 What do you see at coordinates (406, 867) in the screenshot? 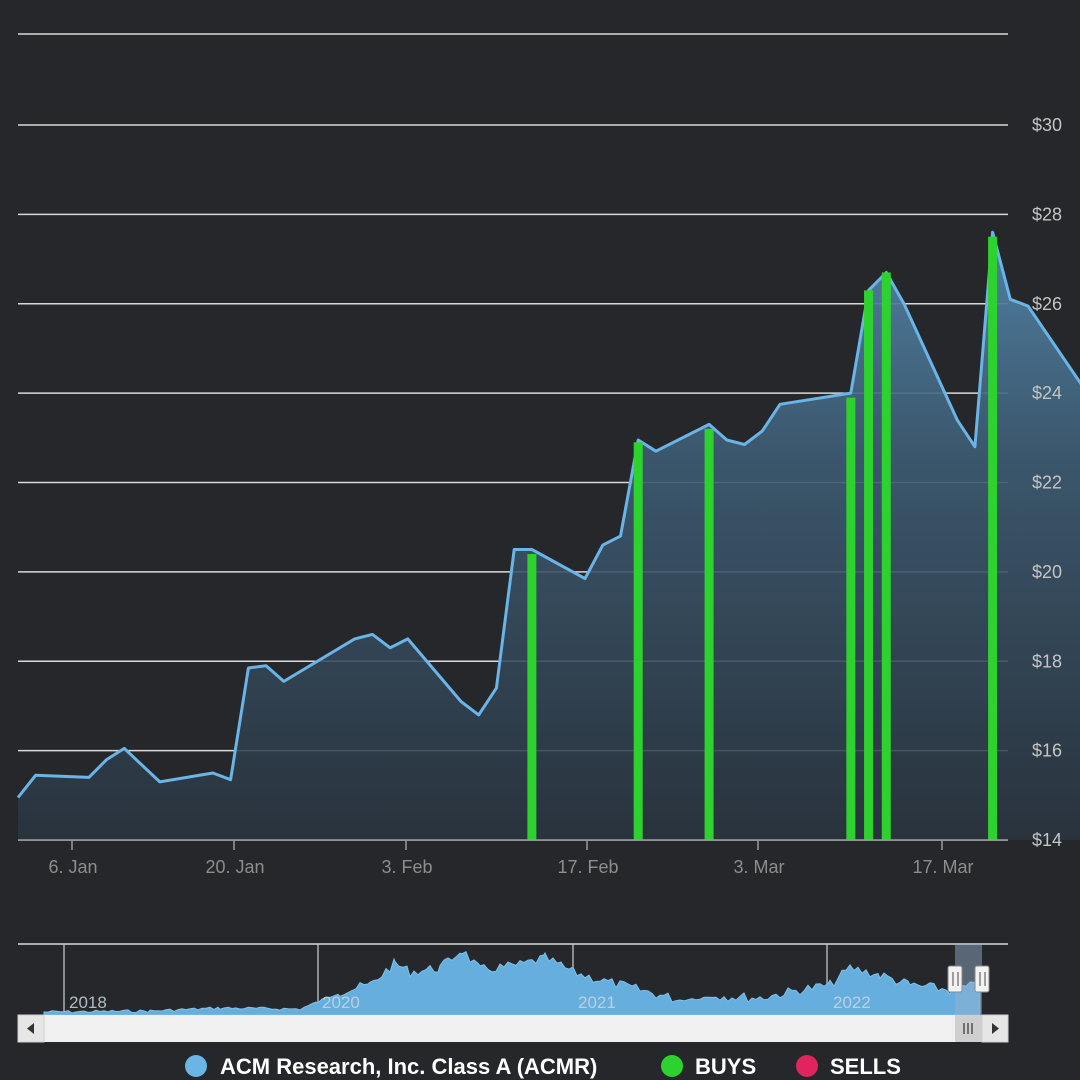
I see `x-tick-label: 3. Feb` at bounding box center [406, 867].